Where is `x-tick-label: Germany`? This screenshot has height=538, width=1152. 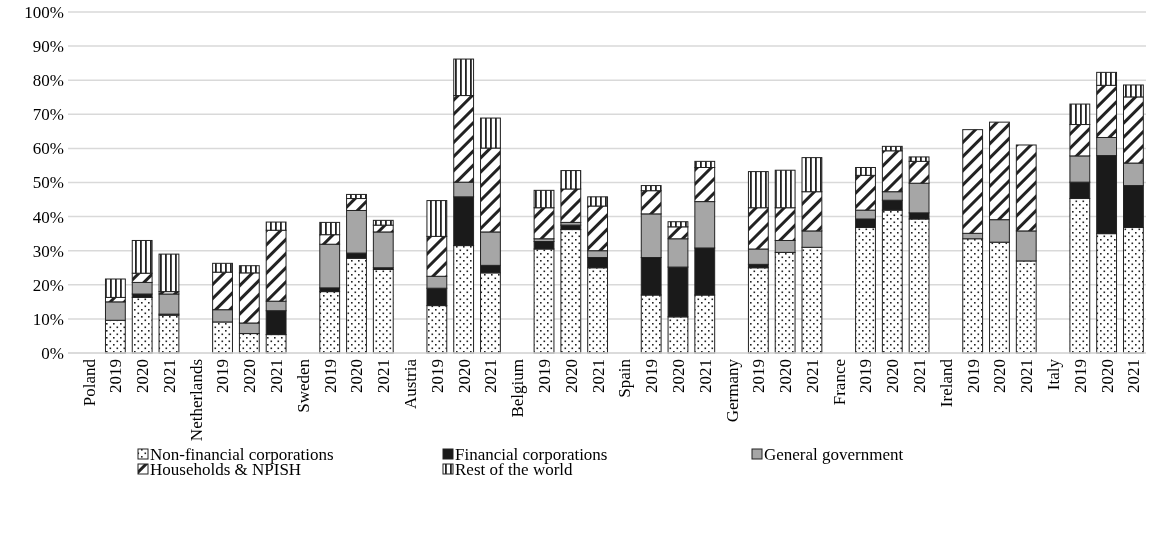
x-tick-label: Germany is located at coordinates (732, 390).